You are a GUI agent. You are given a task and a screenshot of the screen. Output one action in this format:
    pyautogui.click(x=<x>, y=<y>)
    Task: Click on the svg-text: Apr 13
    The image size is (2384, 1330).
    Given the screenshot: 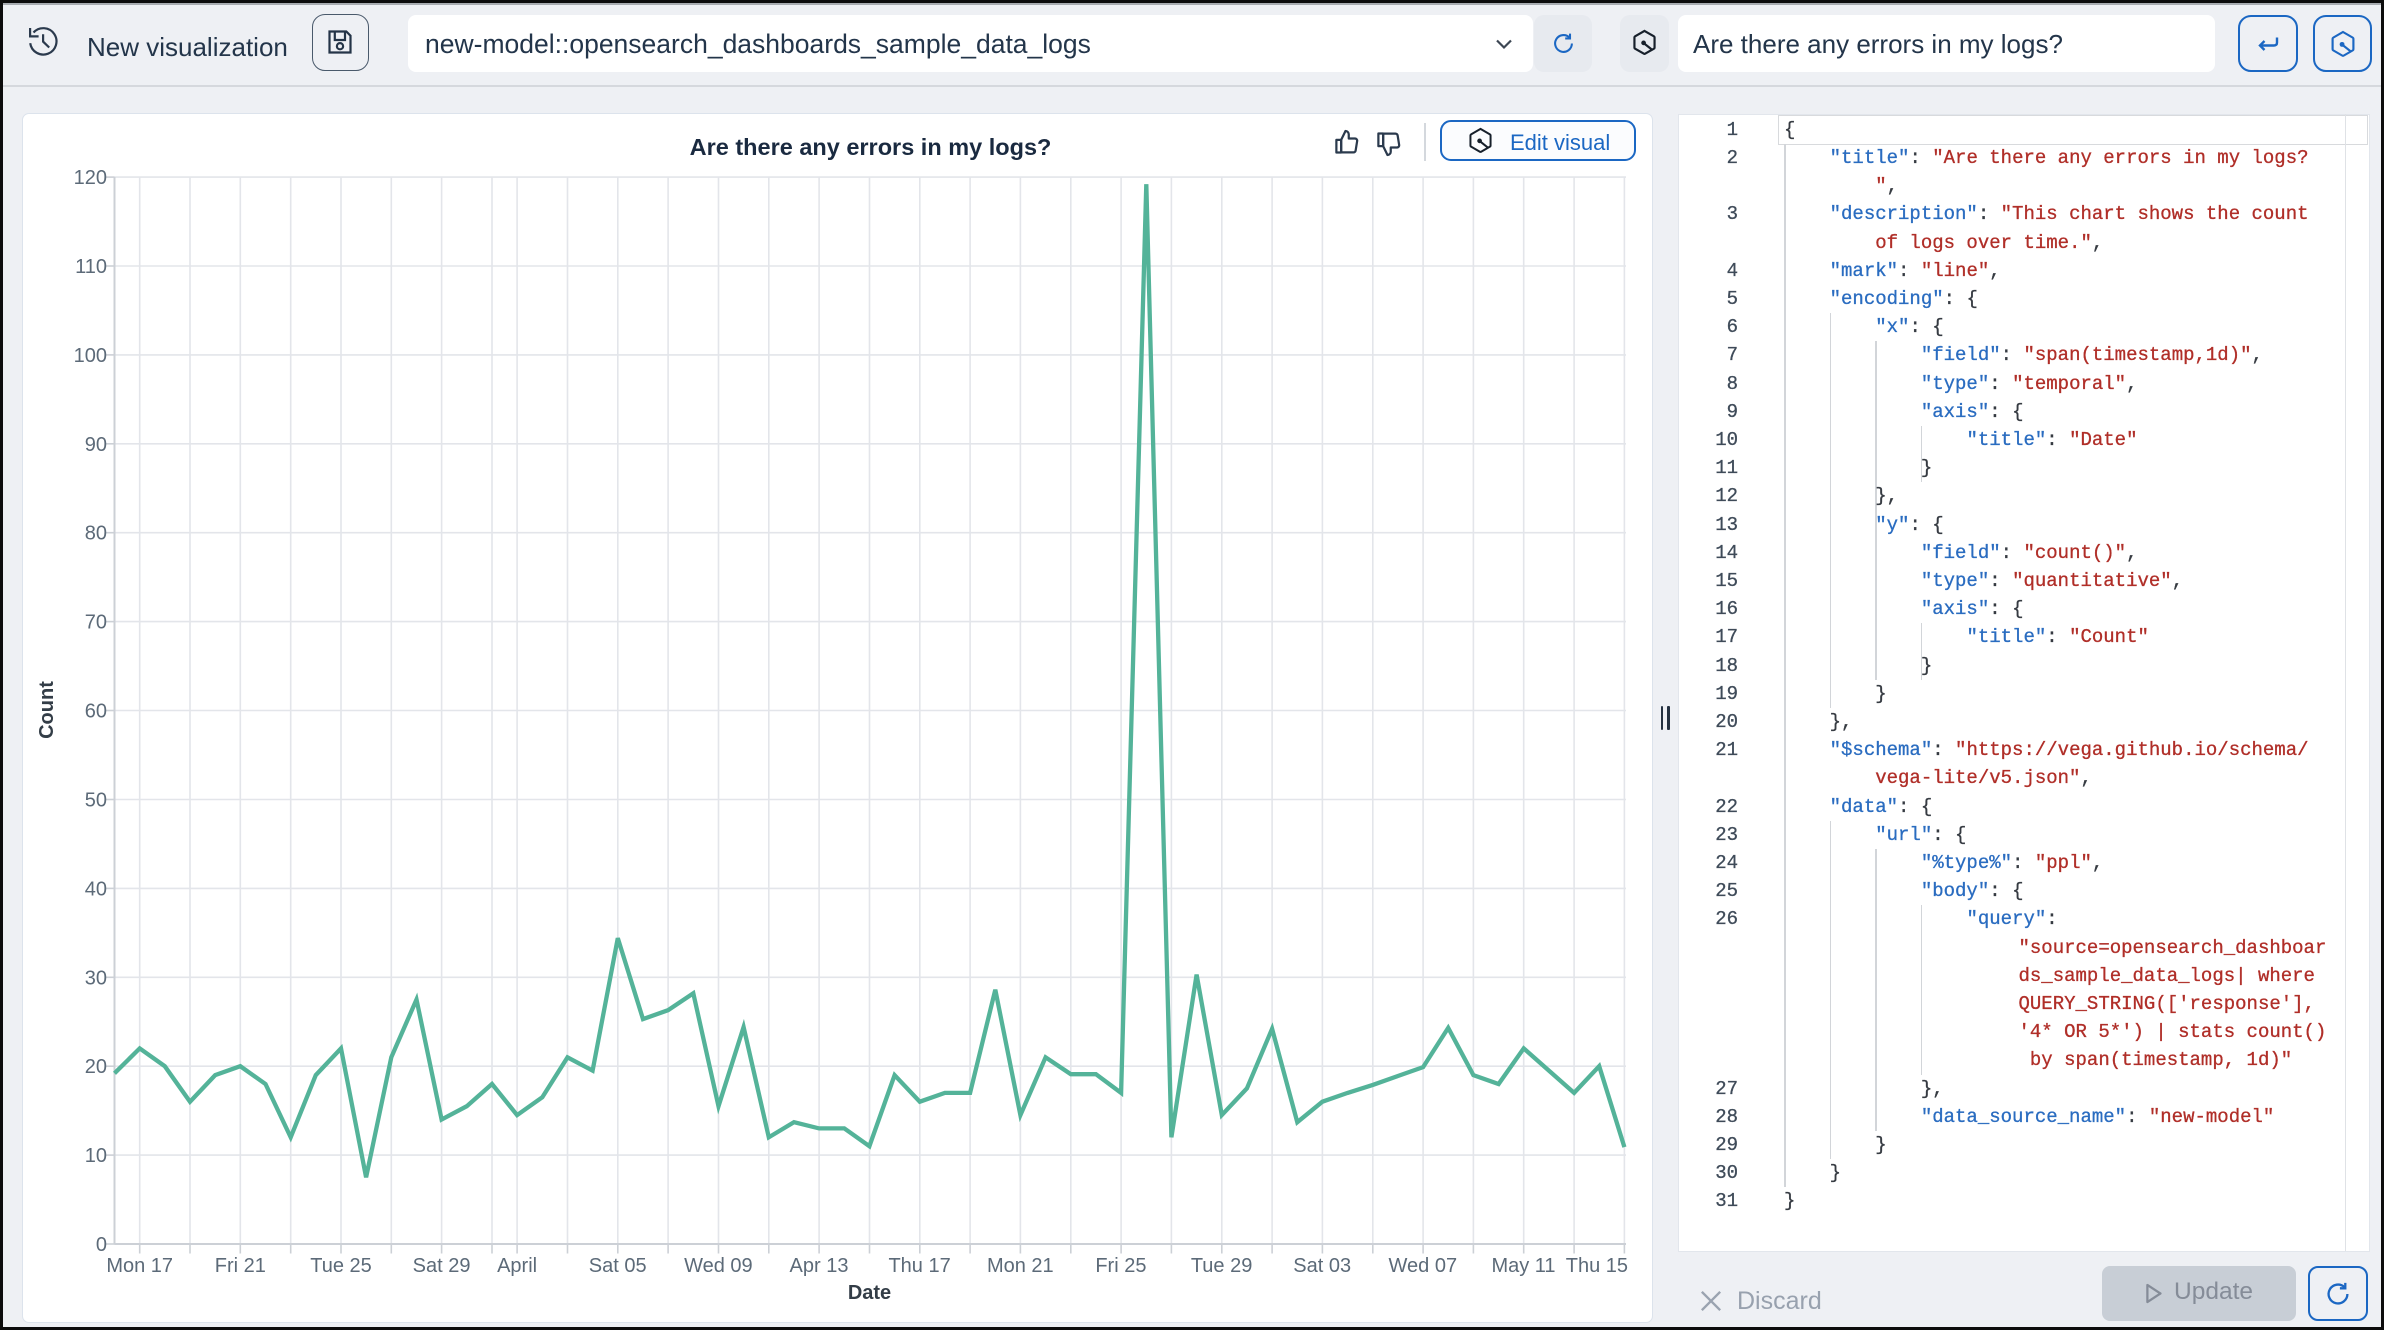 What is the action you would take?
    pyautogui.click(x=819, y=1266)
    